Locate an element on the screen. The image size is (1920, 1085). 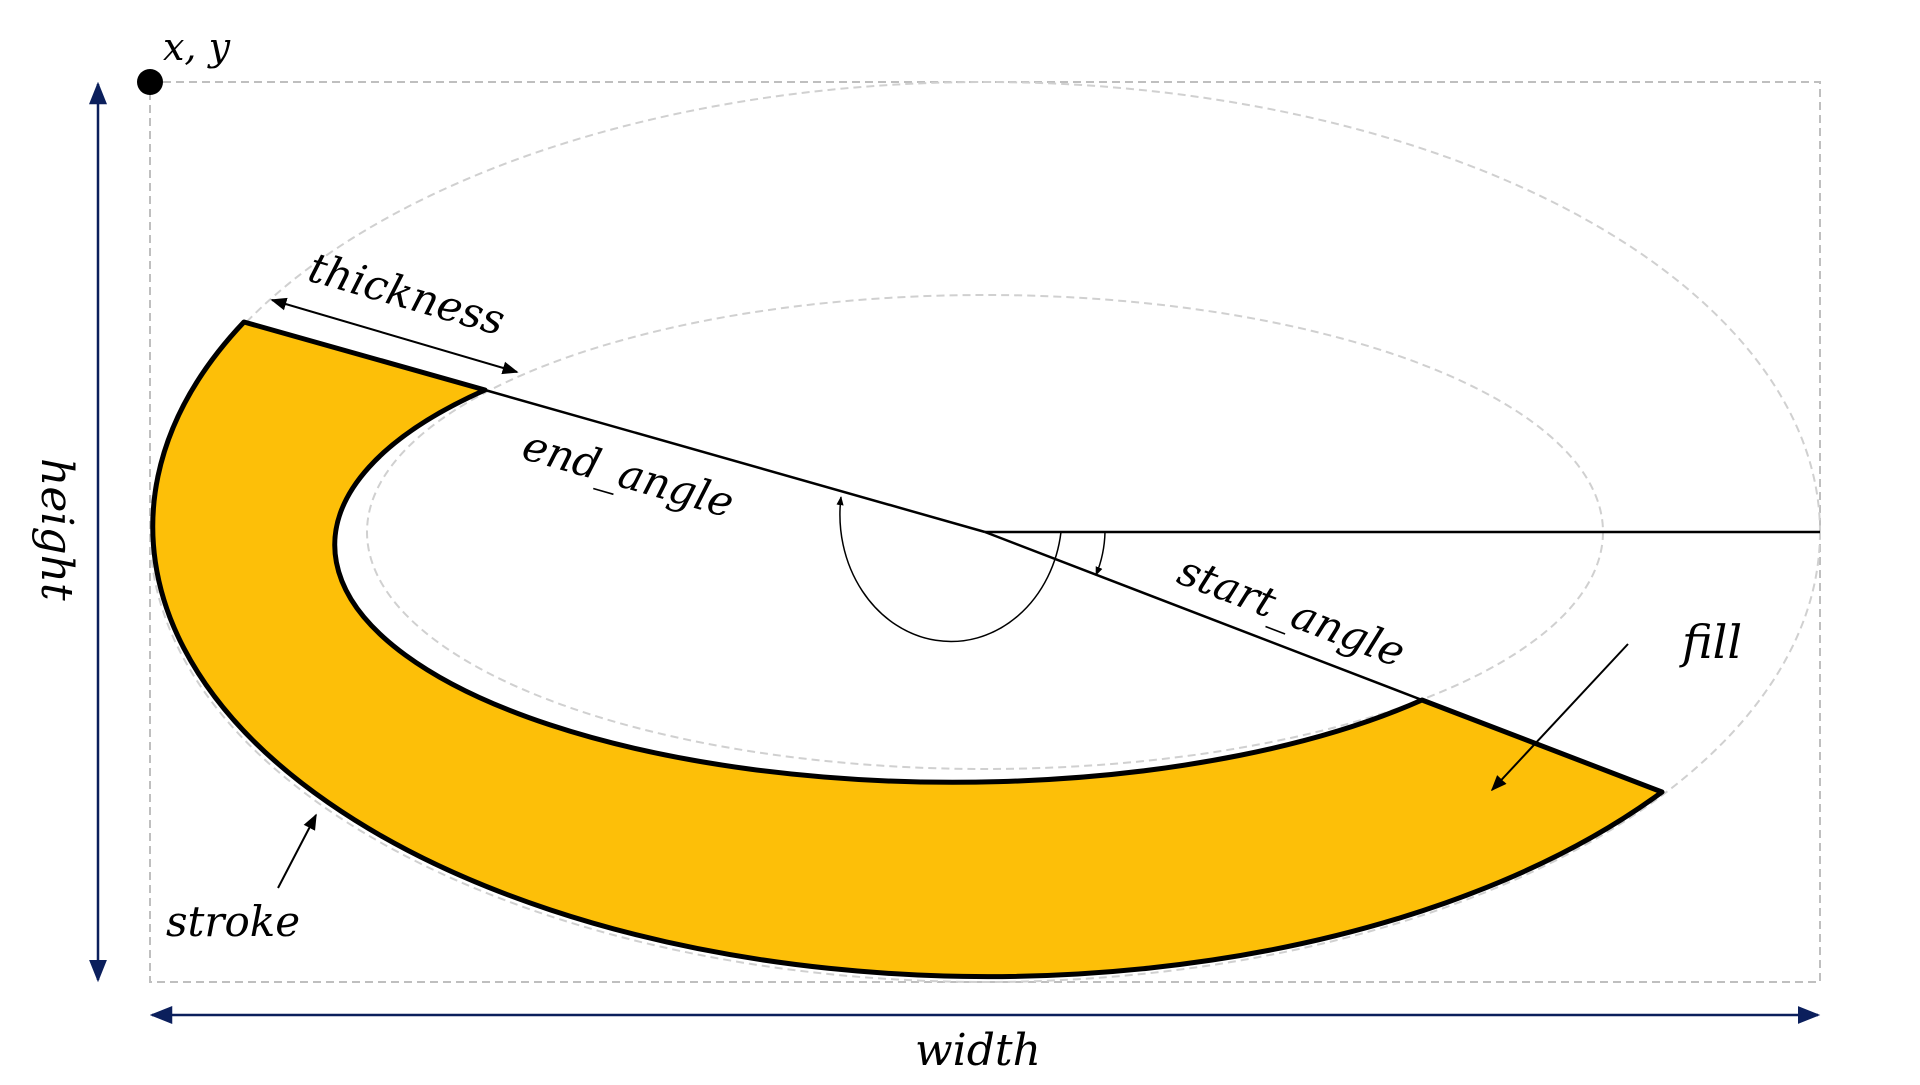
end-angle-arc is located at coordinates (949, 569).